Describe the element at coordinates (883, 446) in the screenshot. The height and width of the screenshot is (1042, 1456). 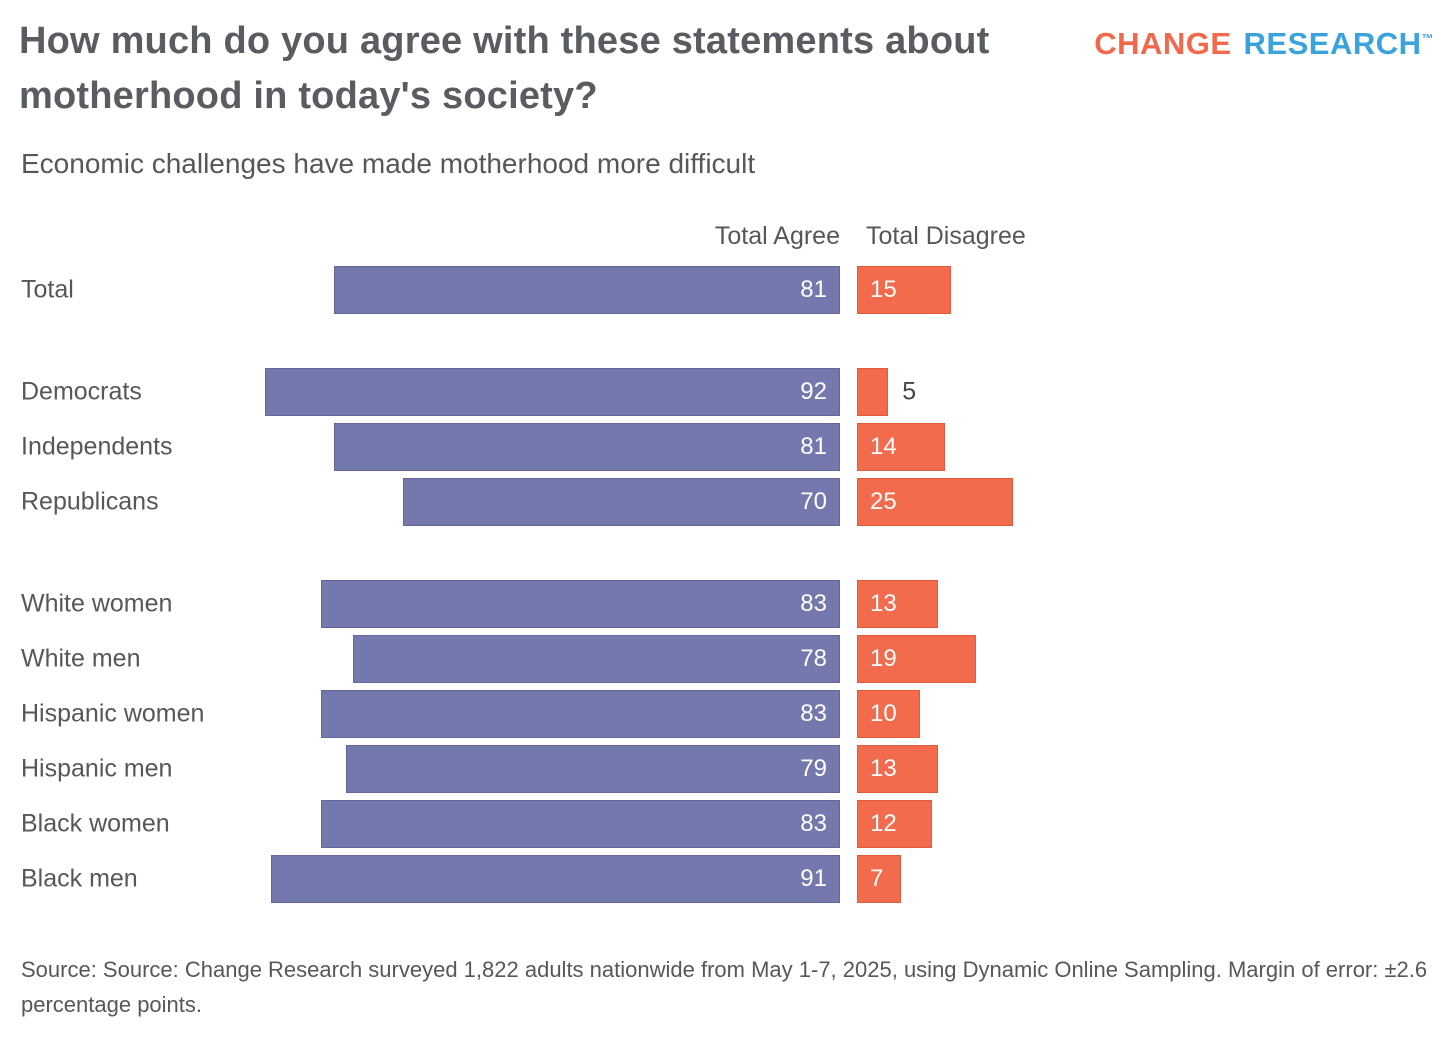
I see `disagree-value: 14` at that location.